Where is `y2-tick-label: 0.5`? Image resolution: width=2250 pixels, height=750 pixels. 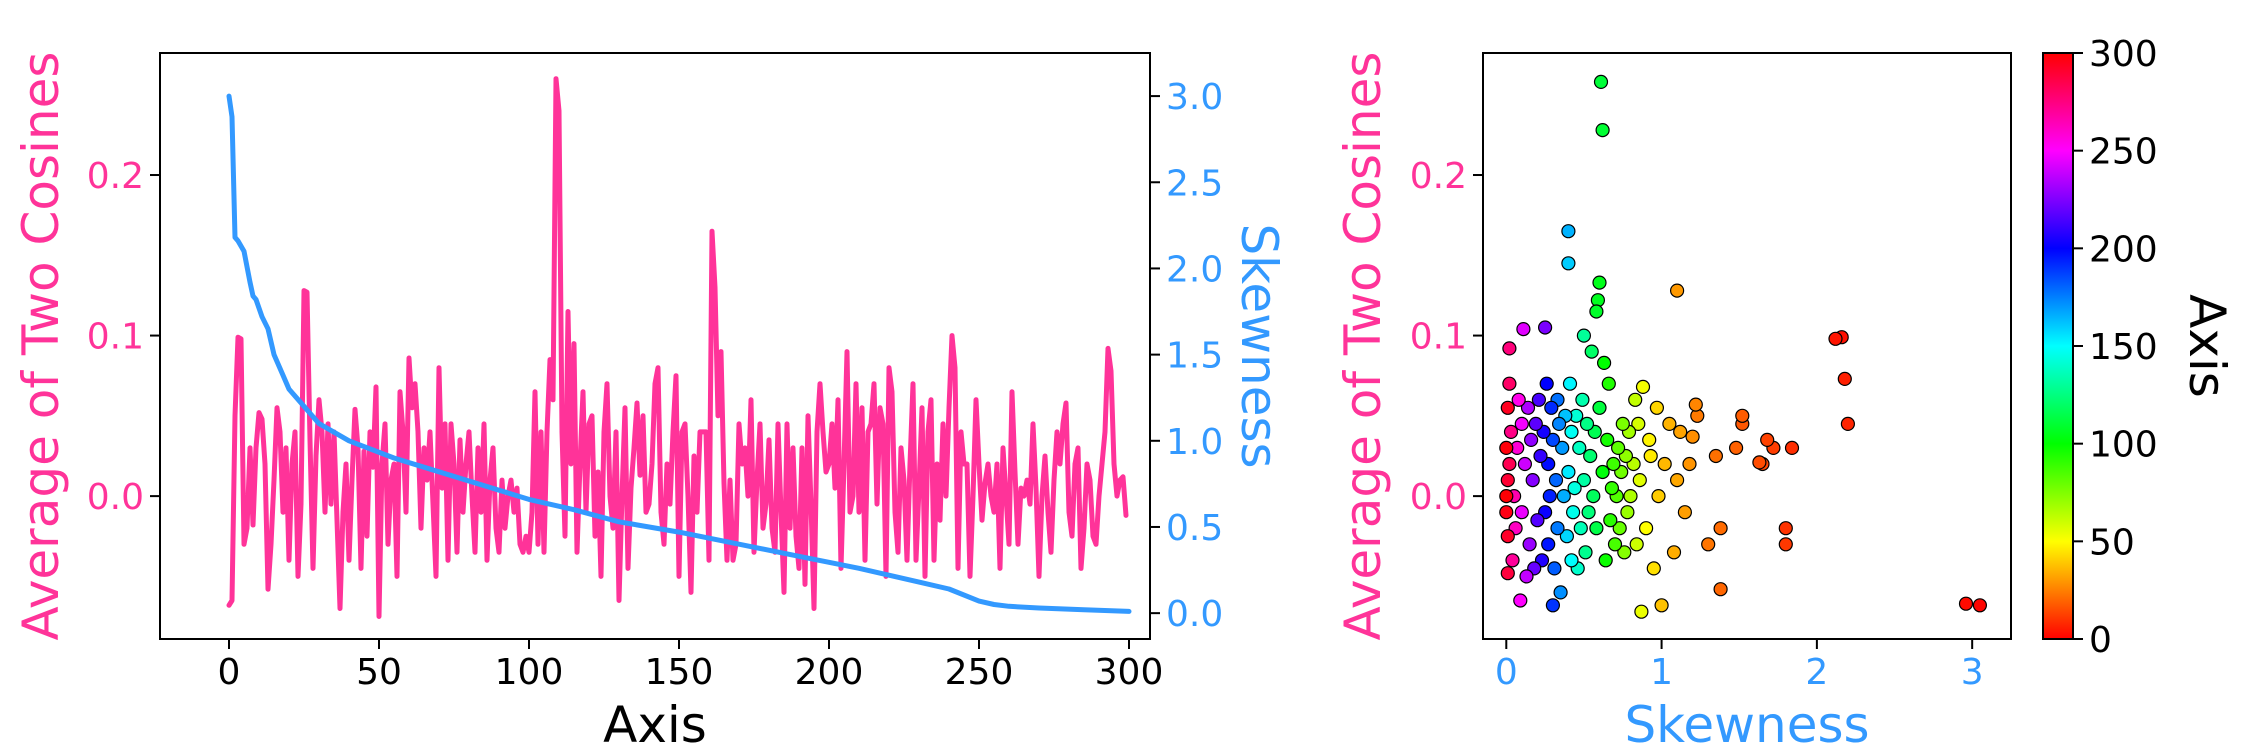 y2-tick-label: 0.5 is located at coordinates (1194, 528).